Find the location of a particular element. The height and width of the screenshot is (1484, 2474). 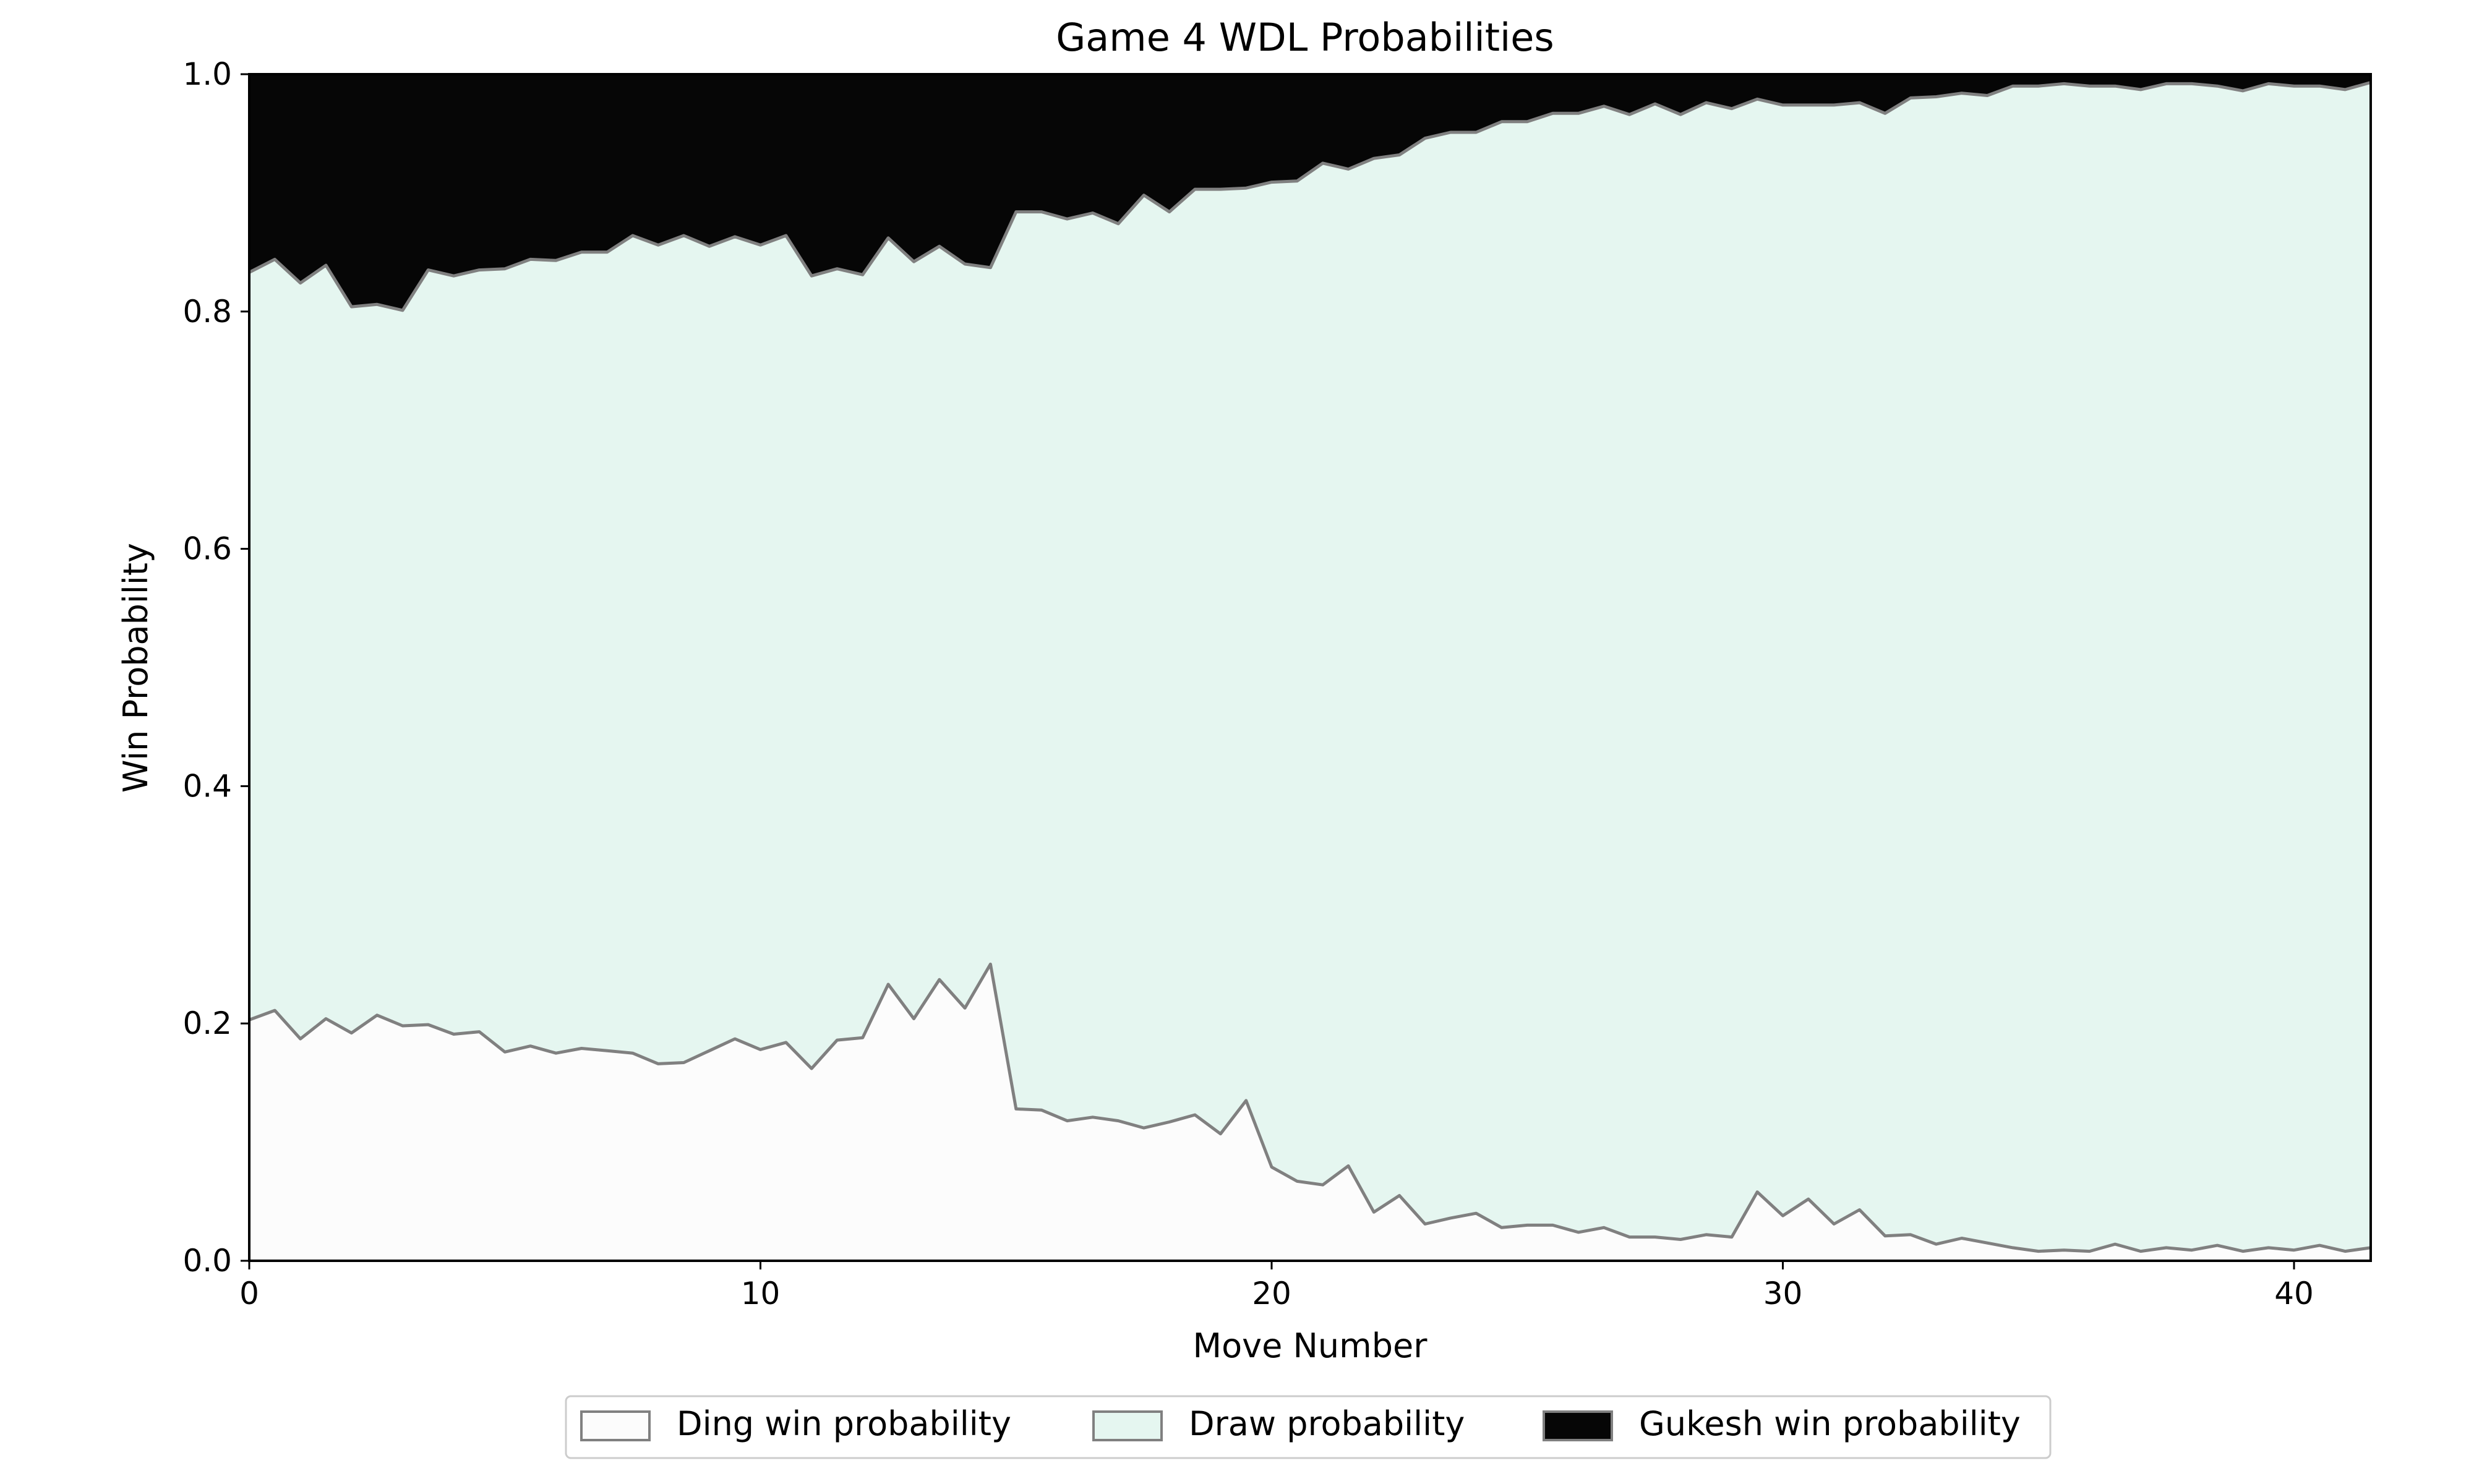

y-tick-label: 1.0 is located at coordinates (207, 74).